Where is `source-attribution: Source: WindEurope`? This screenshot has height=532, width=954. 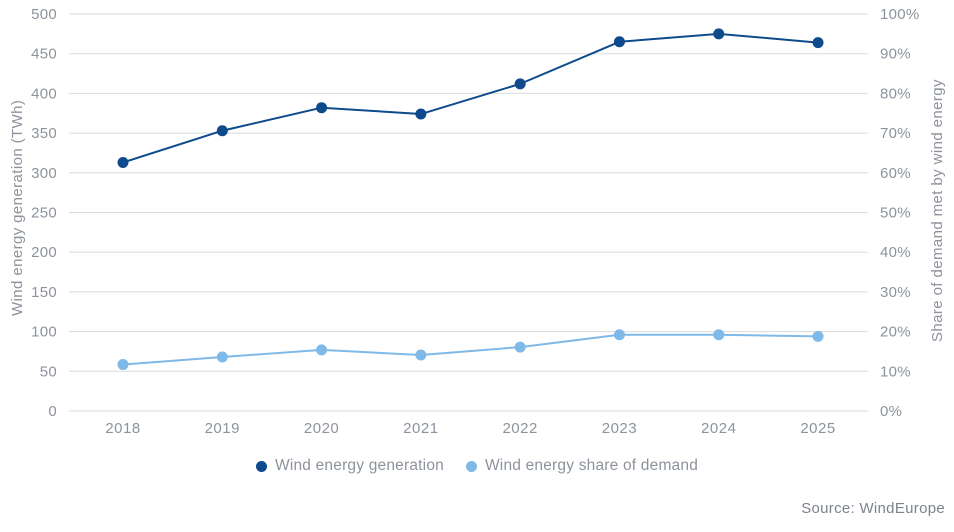 source-attribution: Source: WindEurope is located at coordinates (873, 508).